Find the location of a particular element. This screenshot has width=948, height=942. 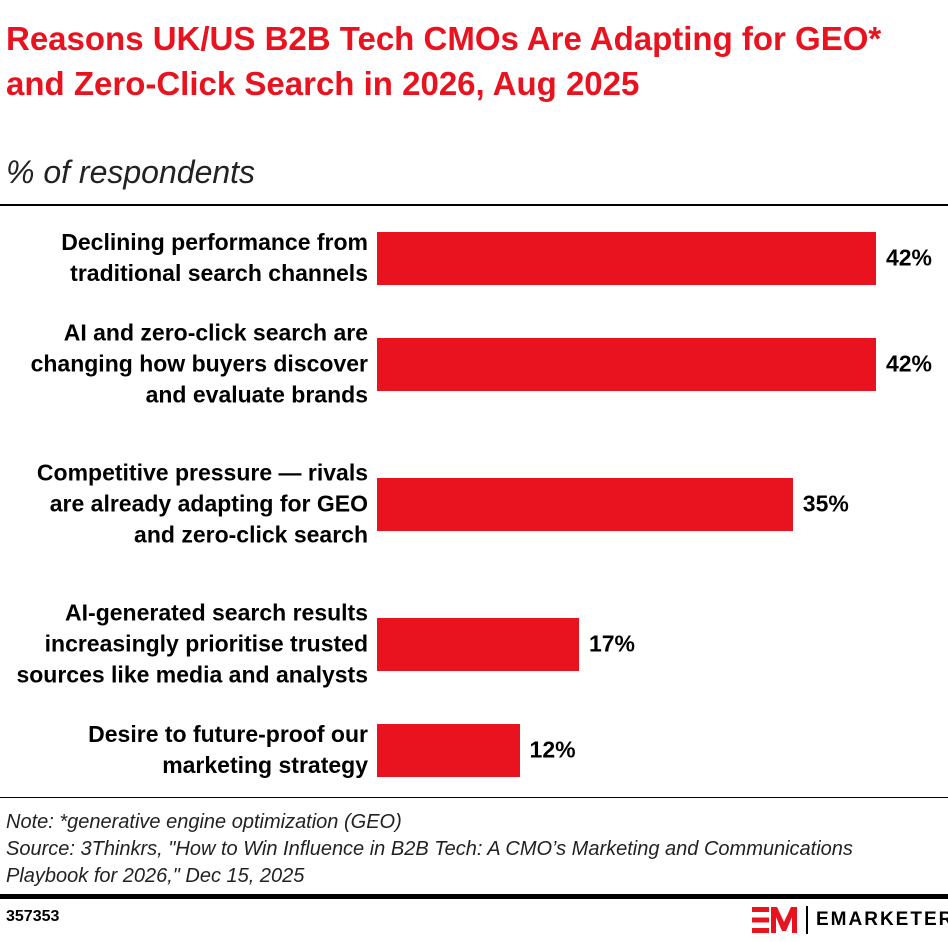

chart-subtitle: % of respondents is located at coordinates (131, 172).